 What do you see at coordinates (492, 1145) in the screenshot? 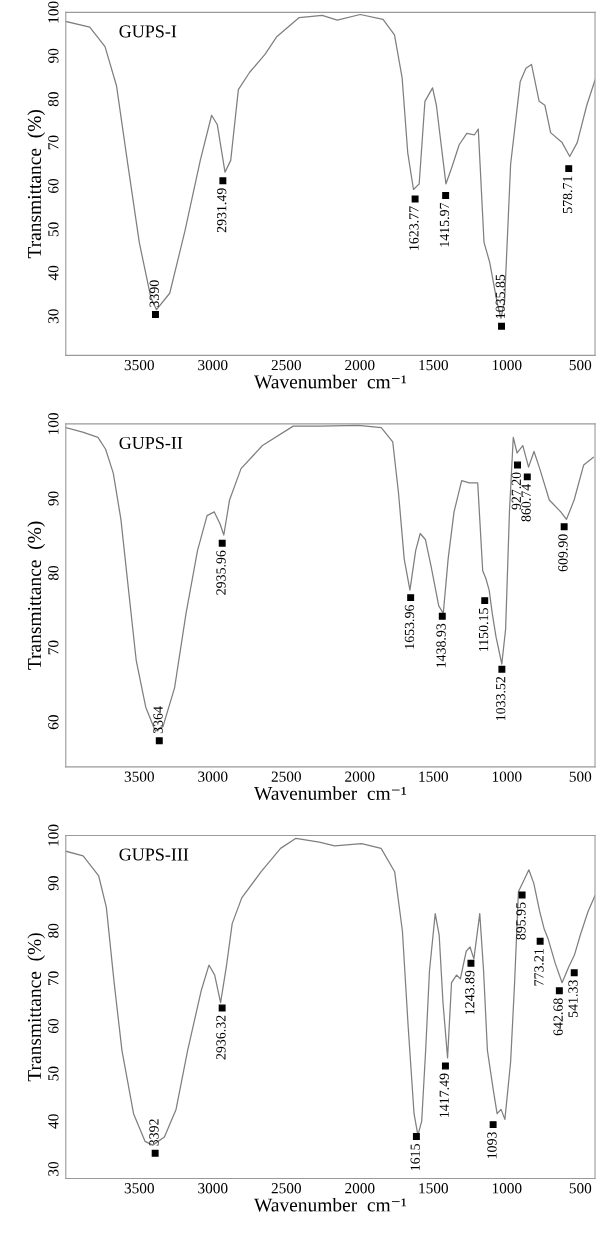
I see `annotation: 1093` at bounding box center [492, 1145].